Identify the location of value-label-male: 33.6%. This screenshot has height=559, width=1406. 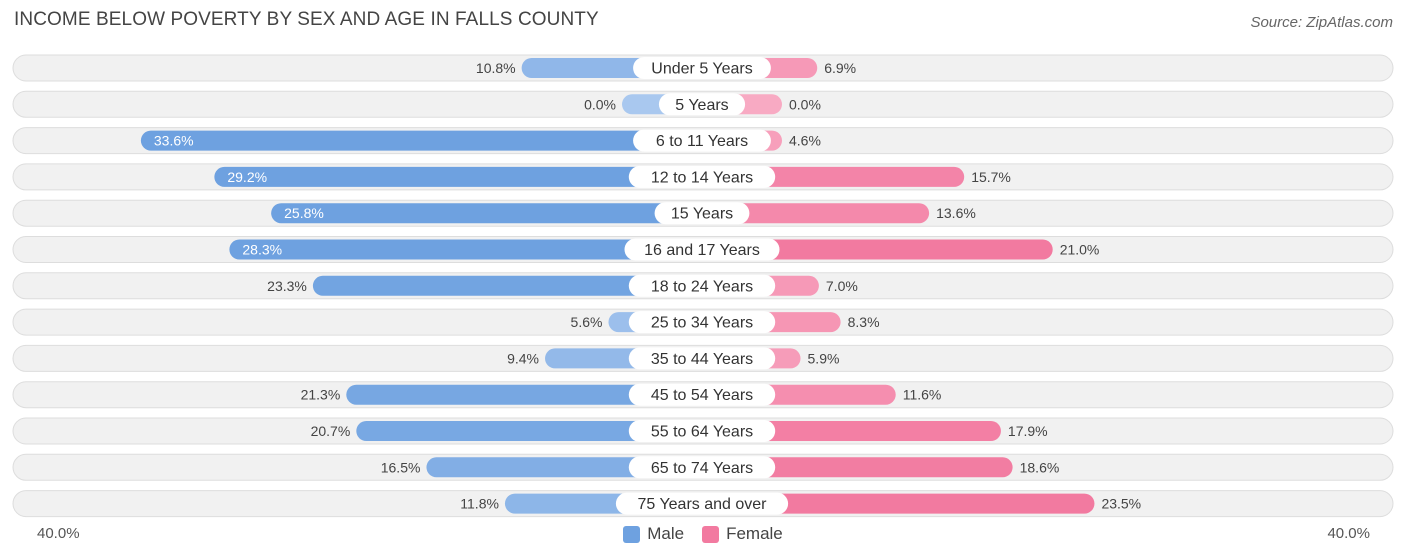
(174, 141).